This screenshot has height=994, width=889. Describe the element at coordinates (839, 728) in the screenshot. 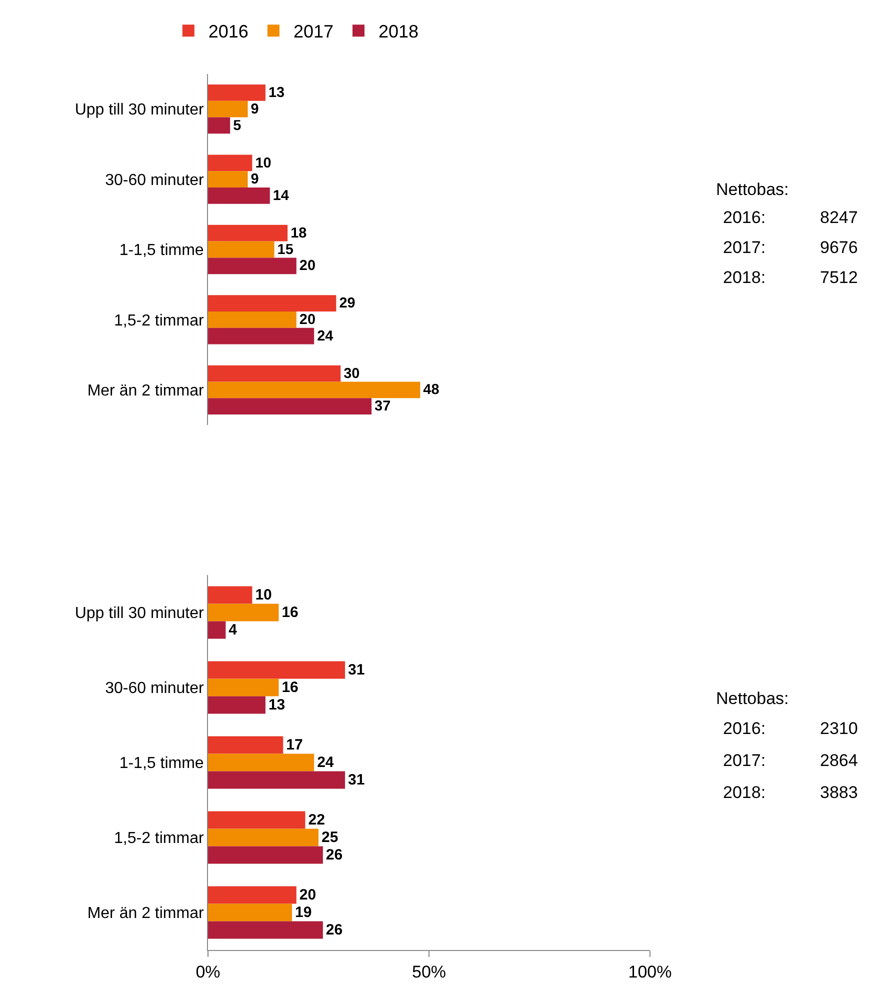

I see `text: 2310` at that location.